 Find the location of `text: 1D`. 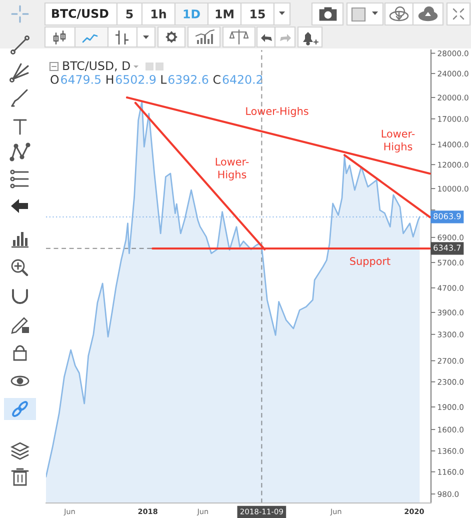

text: 1D is located at coordinates (192, 14).